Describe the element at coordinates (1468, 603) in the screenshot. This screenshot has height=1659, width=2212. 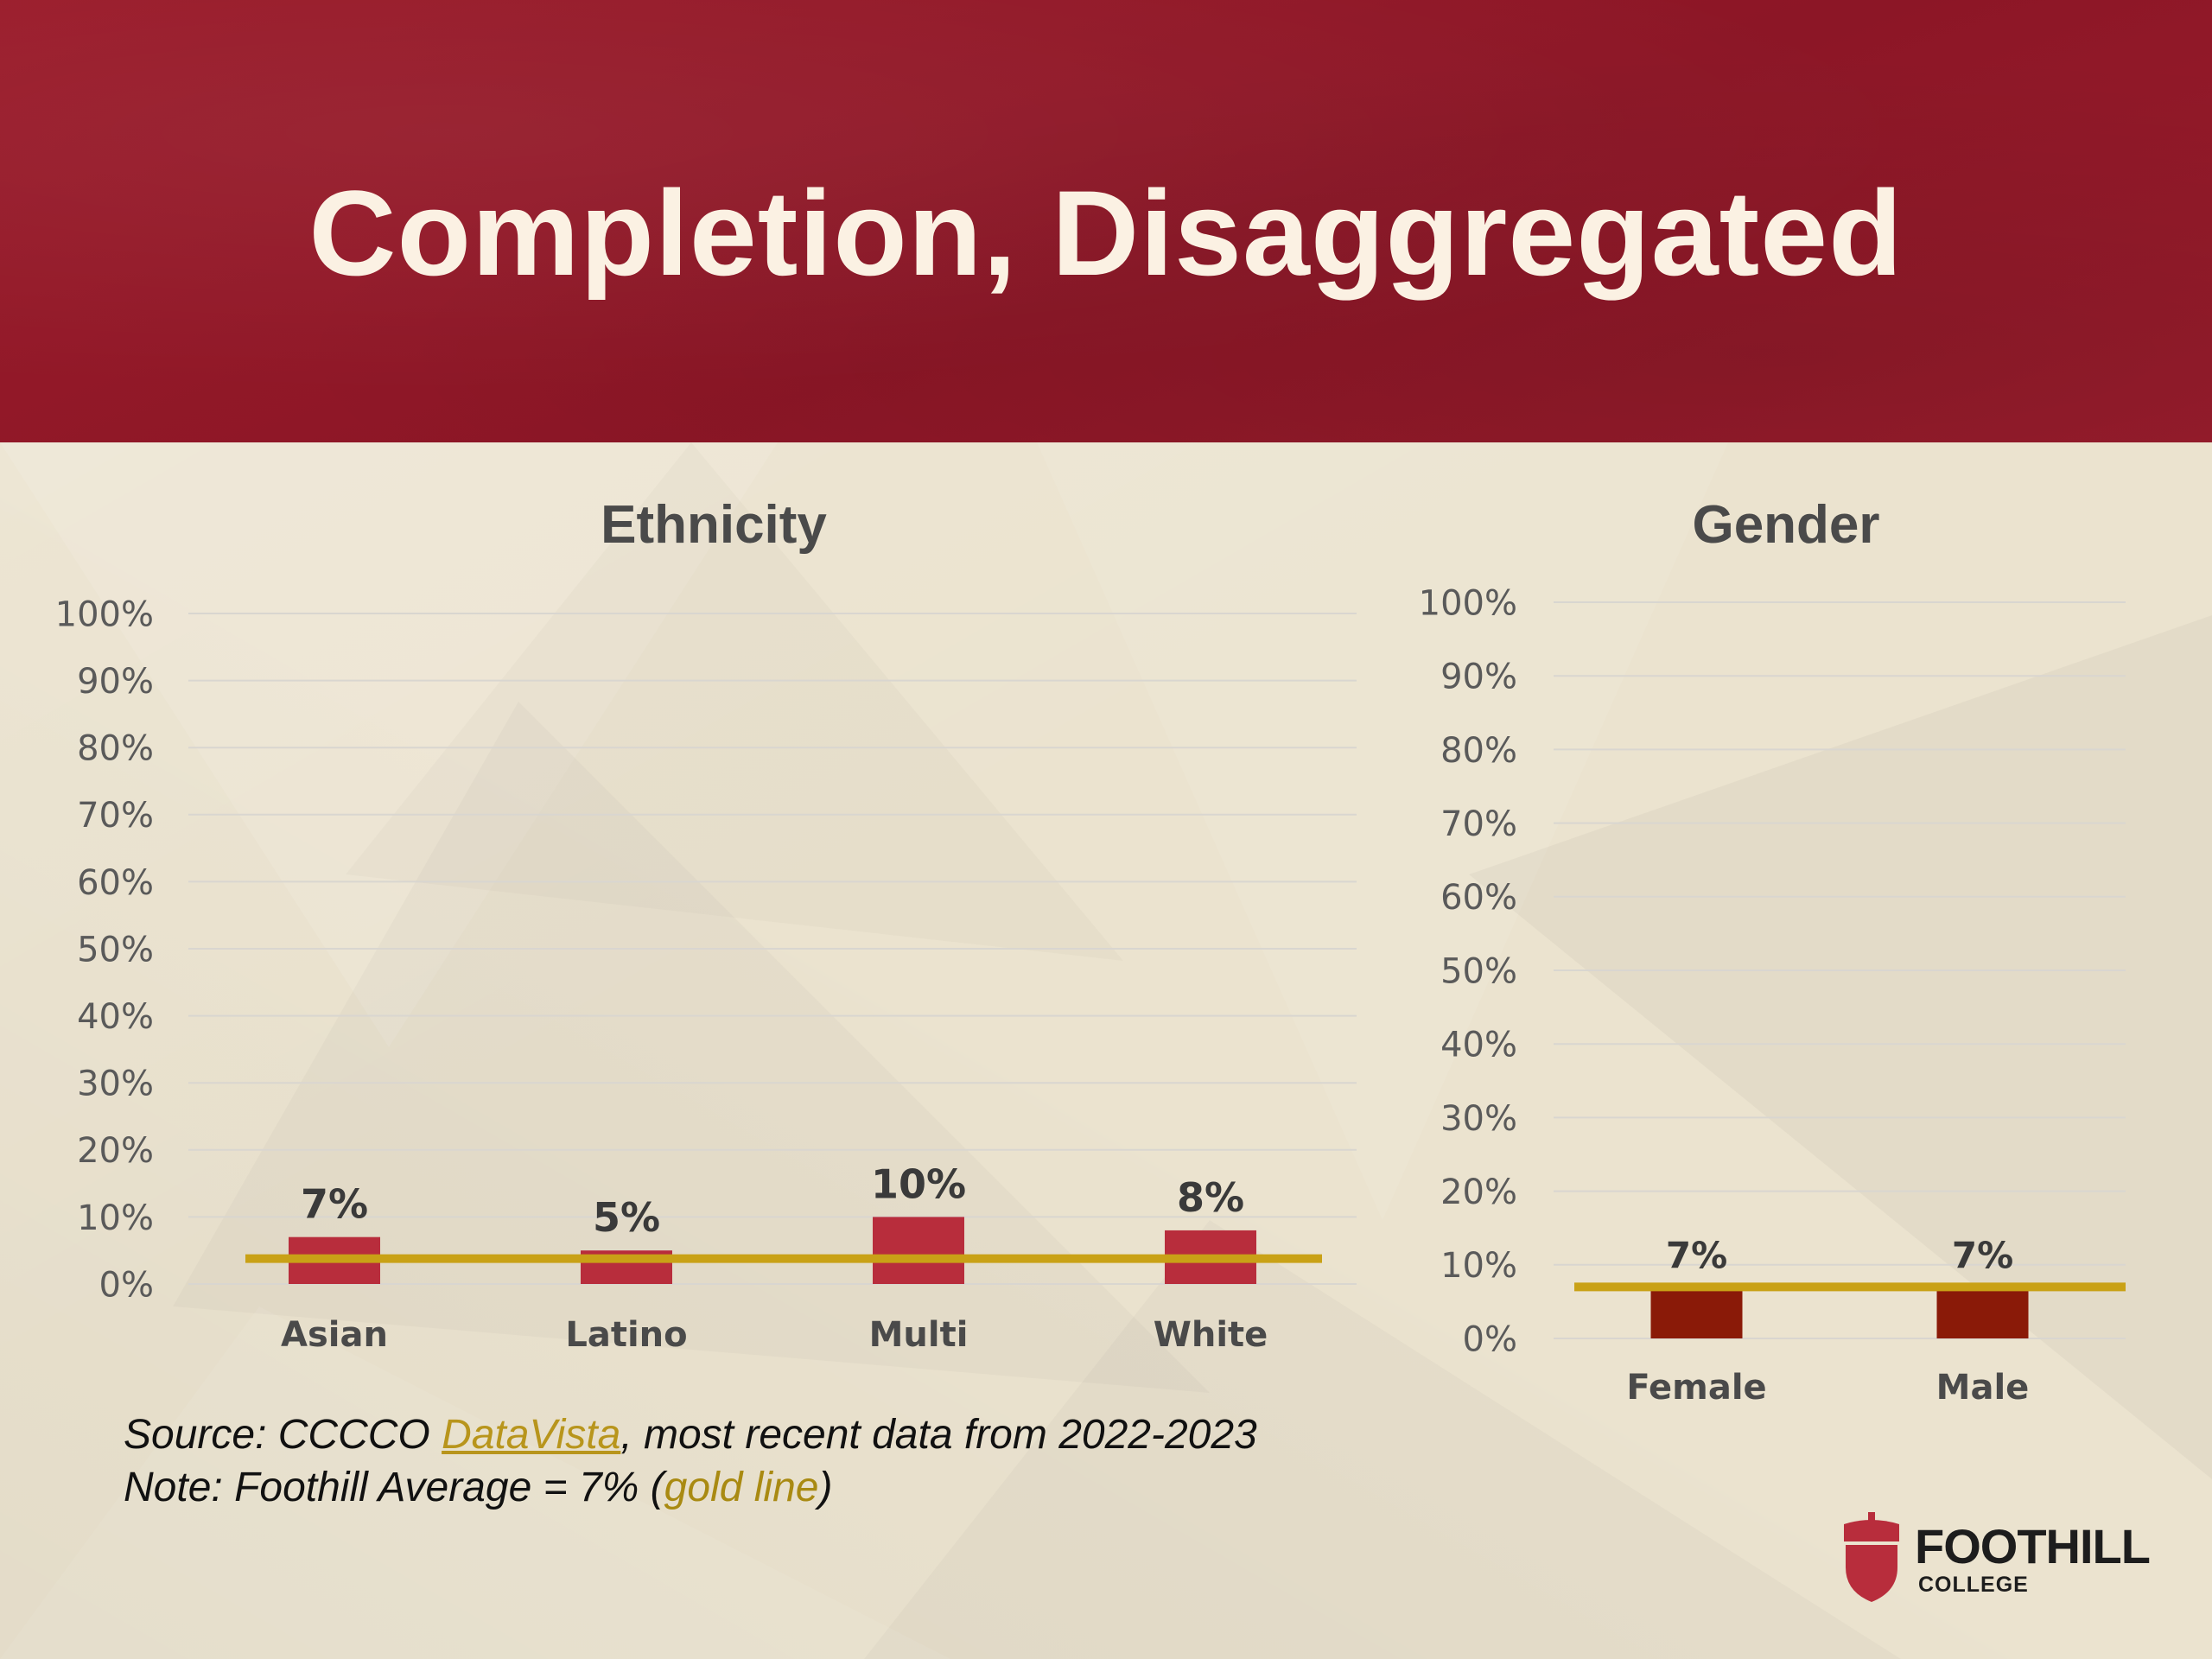
I see `gender-y-tick-label: 100%` at that location.